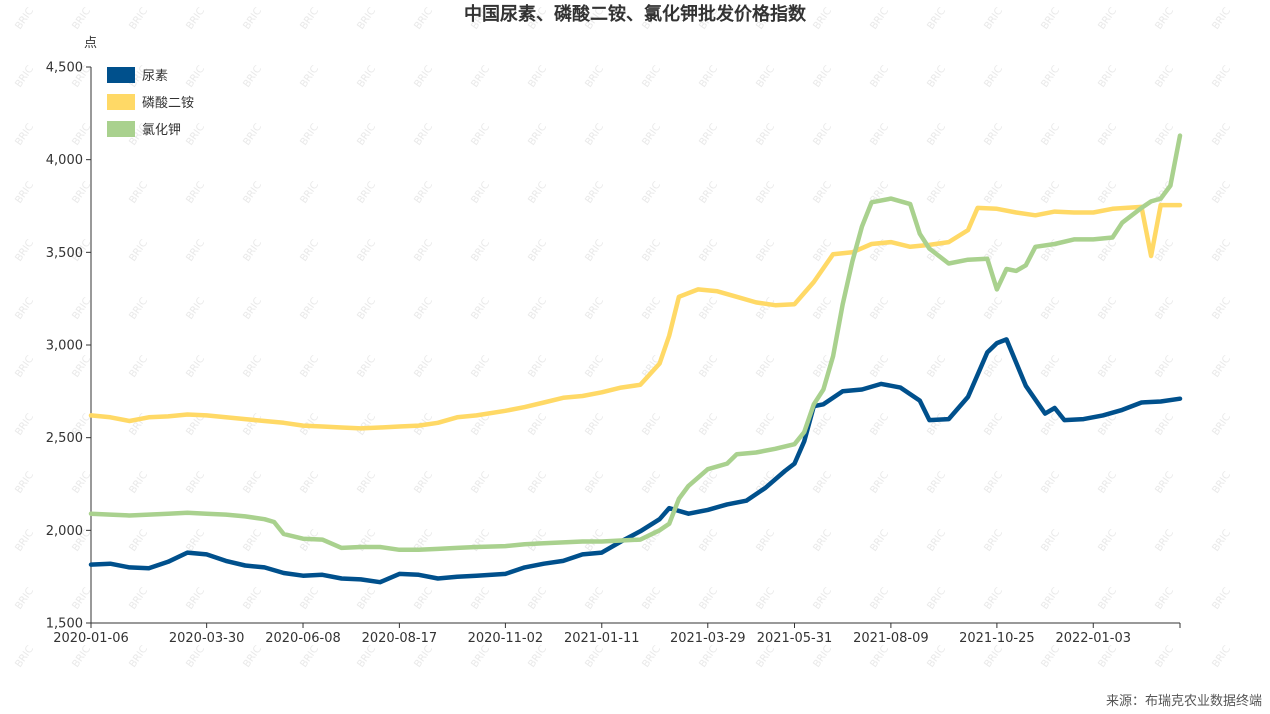  Describe the element at coordinates (64, 438) in the screenshot. I see `y-tick-label: 2,500` at that location.